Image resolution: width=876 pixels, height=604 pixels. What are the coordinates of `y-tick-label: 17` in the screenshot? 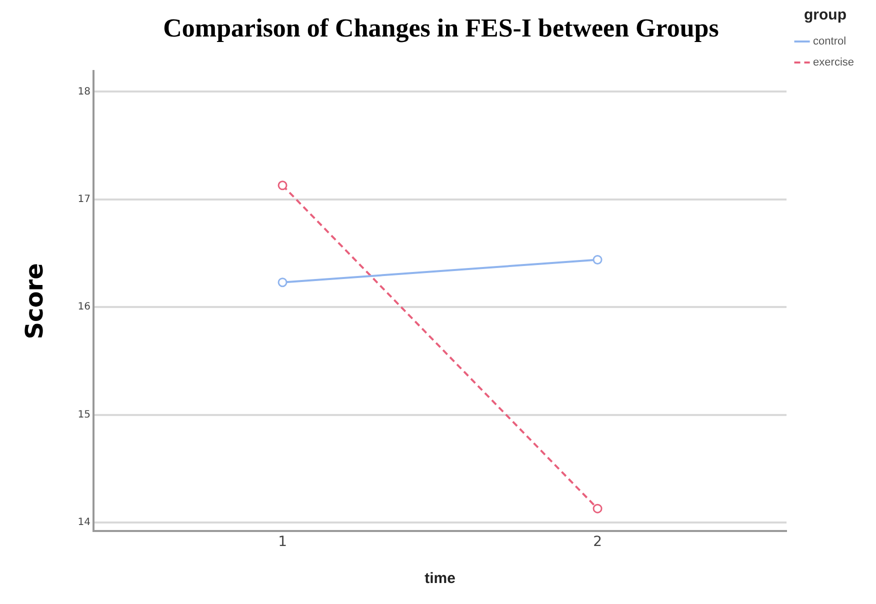 It's located at (84, 199).